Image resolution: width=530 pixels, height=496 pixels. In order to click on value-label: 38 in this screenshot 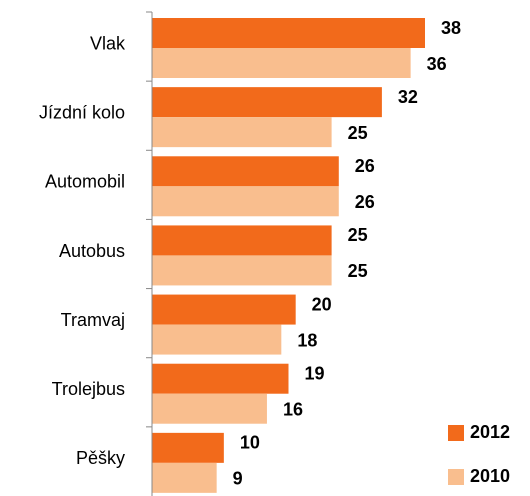, I will do `click(451, 28)`.